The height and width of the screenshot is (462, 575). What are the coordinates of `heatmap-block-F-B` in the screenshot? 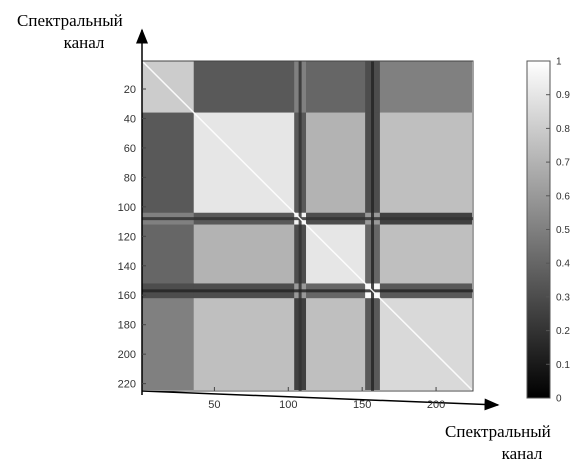 It's located at (244, 344).